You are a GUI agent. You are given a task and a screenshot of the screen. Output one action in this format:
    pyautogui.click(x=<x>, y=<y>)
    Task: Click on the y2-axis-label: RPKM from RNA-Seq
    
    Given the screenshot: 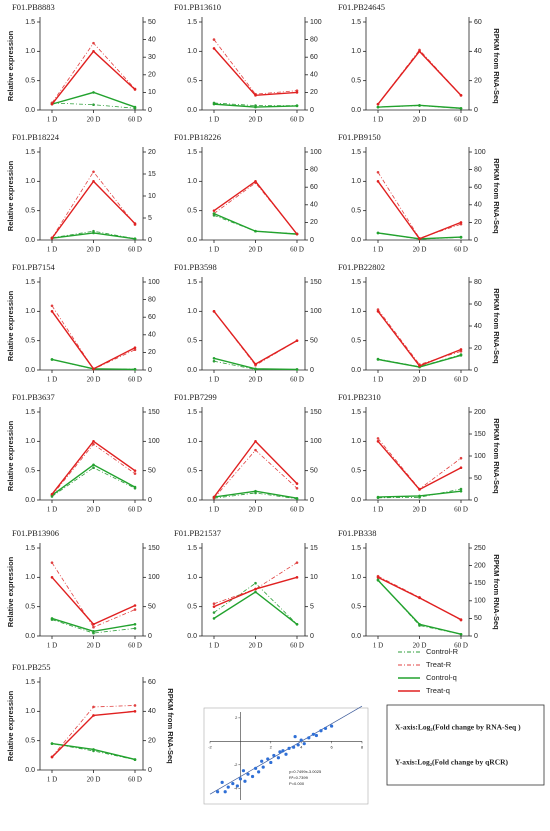 What is the action you would take?
    pyautogui.click(x=496, y=326)
    